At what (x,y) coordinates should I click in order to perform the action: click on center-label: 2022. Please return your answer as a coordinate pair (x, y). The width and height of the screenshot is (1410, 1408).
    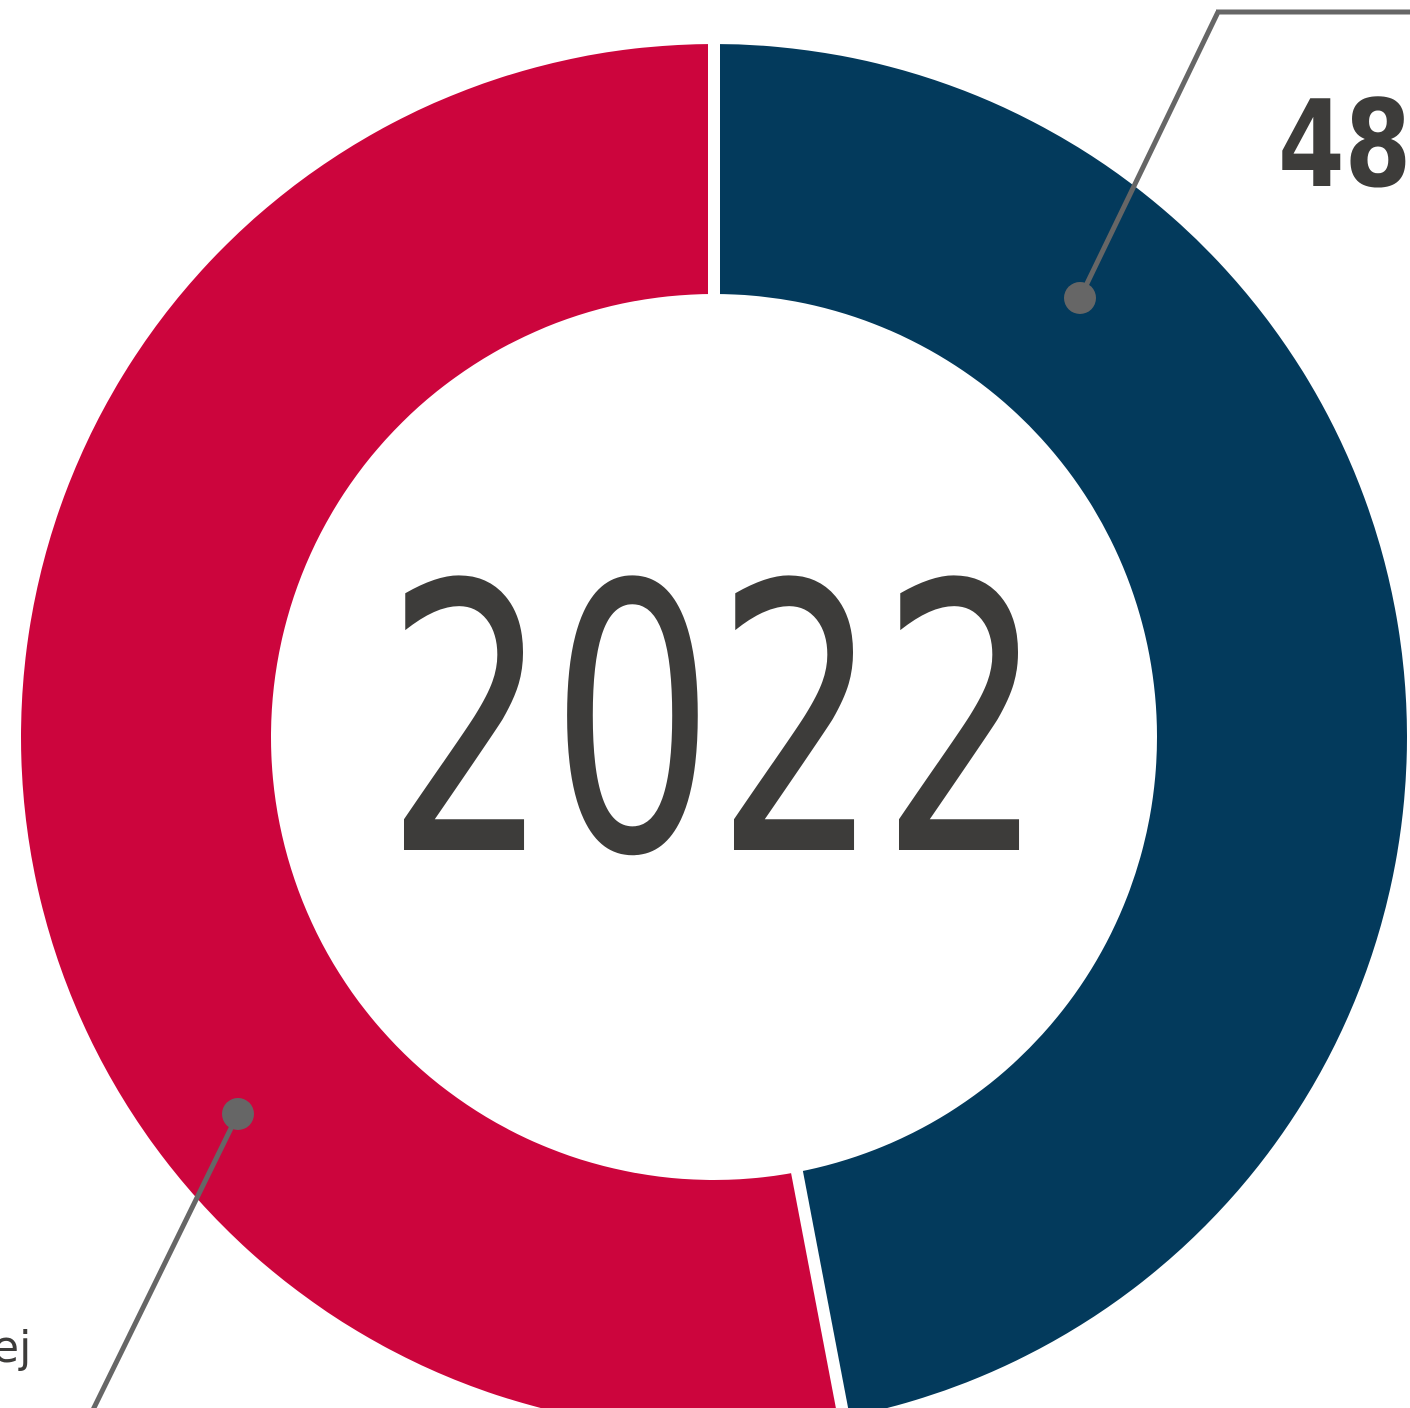
    Looking at the image, I should click on (715, 723).